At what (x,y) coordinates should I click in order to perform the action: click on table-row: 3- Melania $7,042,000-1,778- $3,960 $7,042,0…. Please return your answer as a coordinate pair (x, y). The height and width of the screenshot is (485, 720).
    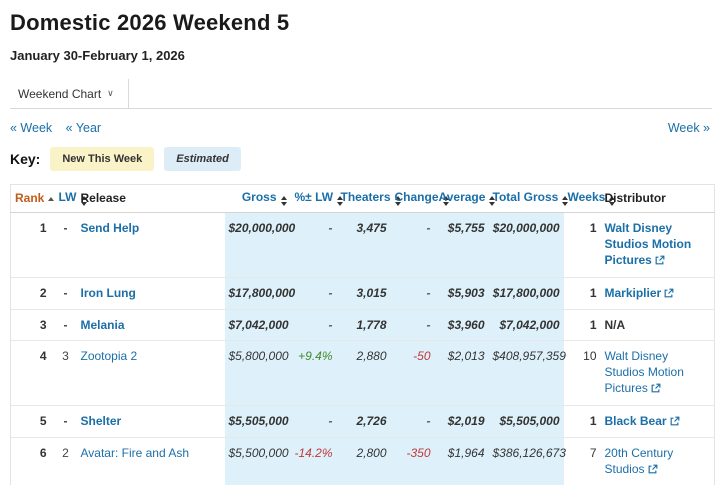
    Looking at the image, I should click on (362, 325).